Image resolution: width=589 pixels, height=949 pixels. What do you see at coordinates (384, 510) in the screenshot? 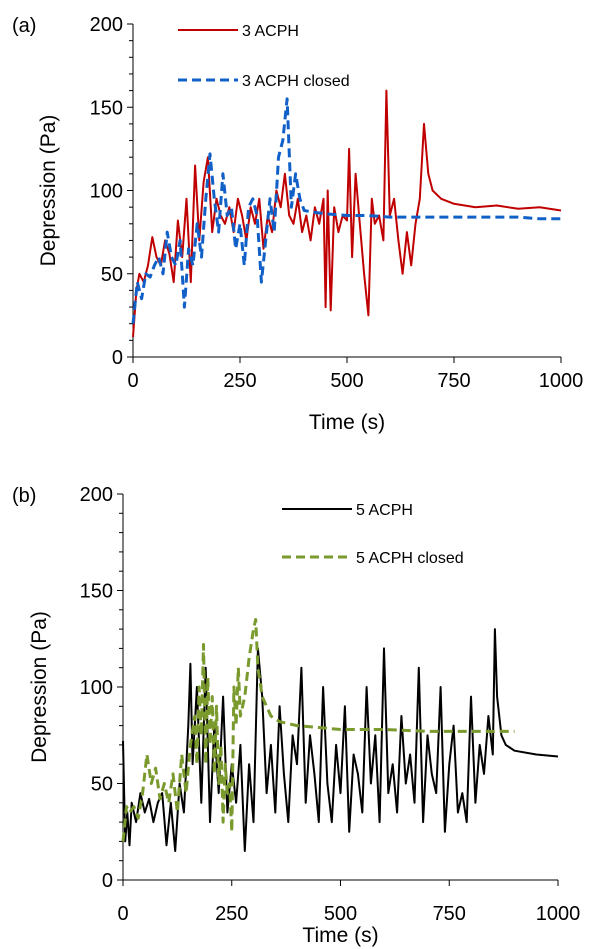
I see `legend-label-1: 5 ACPH` at bounding box center [384, 510].